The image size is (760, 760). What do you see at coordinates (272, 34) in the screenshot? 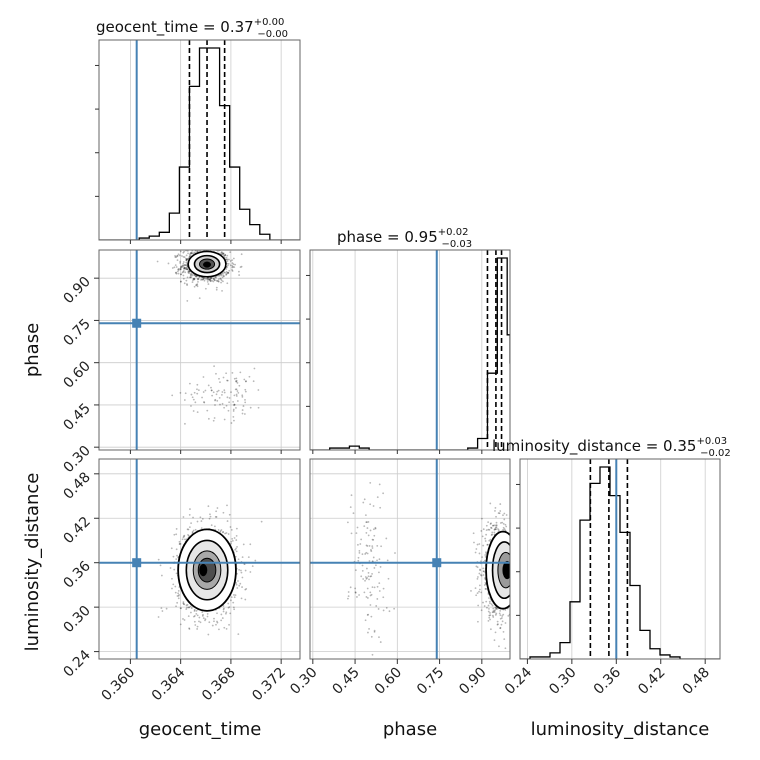
I see `title-lower: −0.00` at bounding box center [272, 34].